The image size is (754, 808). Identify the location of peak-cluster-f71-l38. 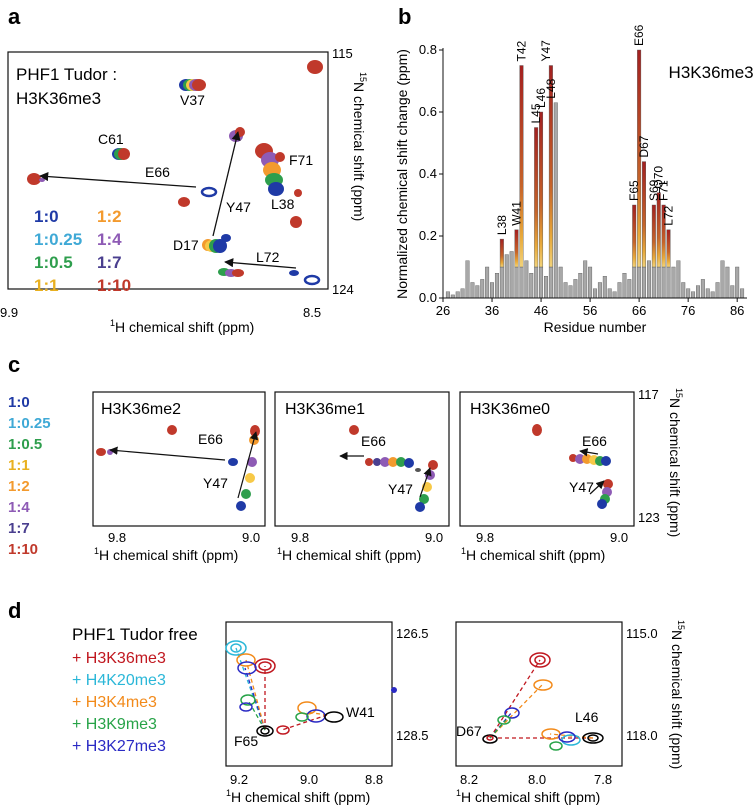
(270, 169).